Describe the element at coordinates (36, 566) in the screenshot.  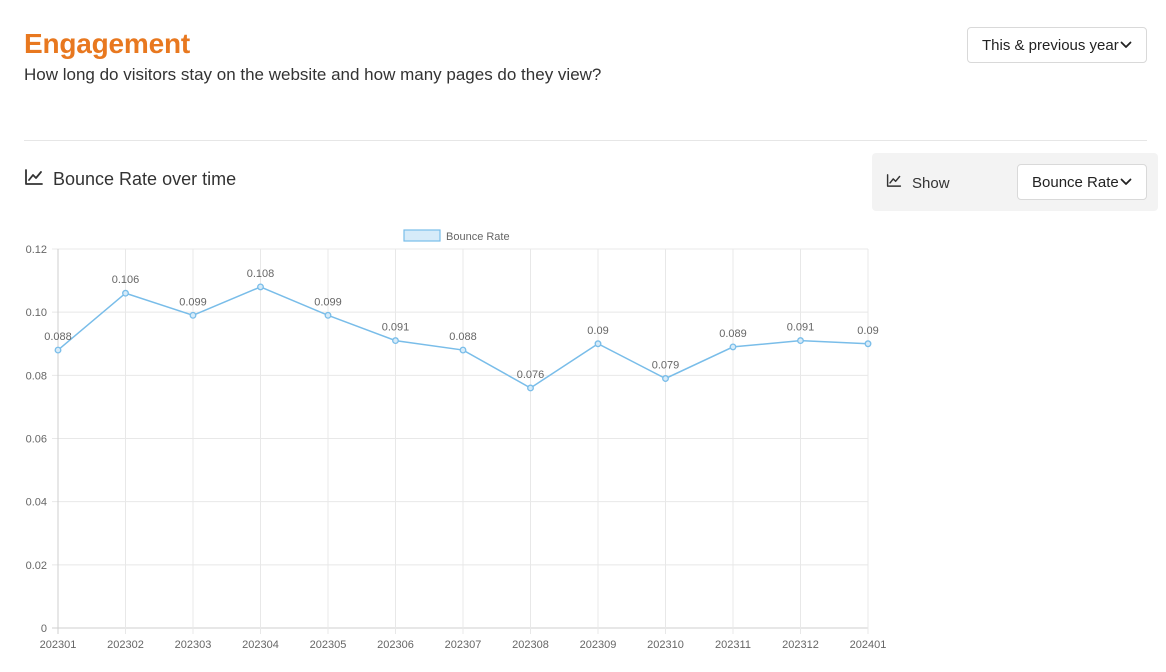
I see `y-tick-label: 0.02` at that location.